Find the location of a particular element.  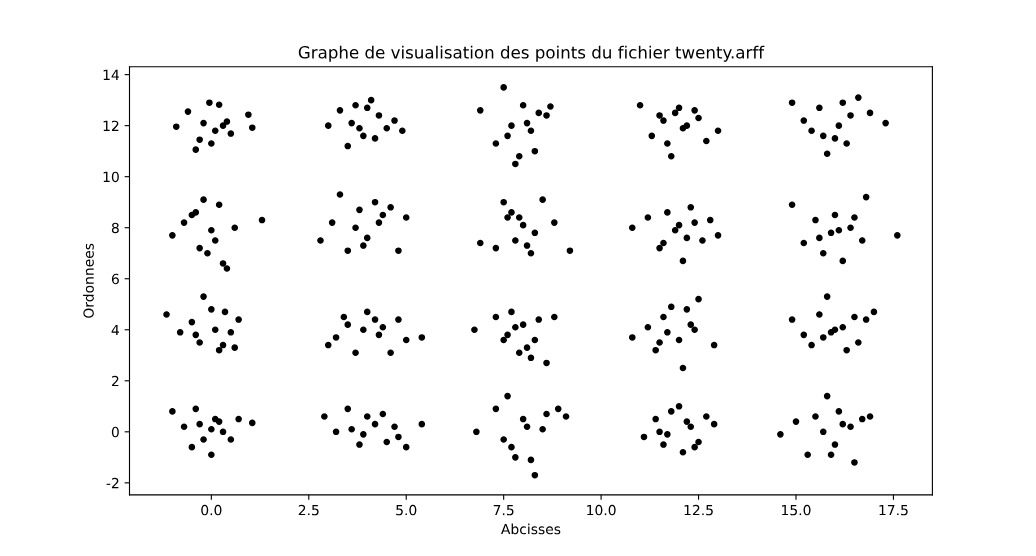

x-tick-label: 7.5 is located at coordinates (503, 510).